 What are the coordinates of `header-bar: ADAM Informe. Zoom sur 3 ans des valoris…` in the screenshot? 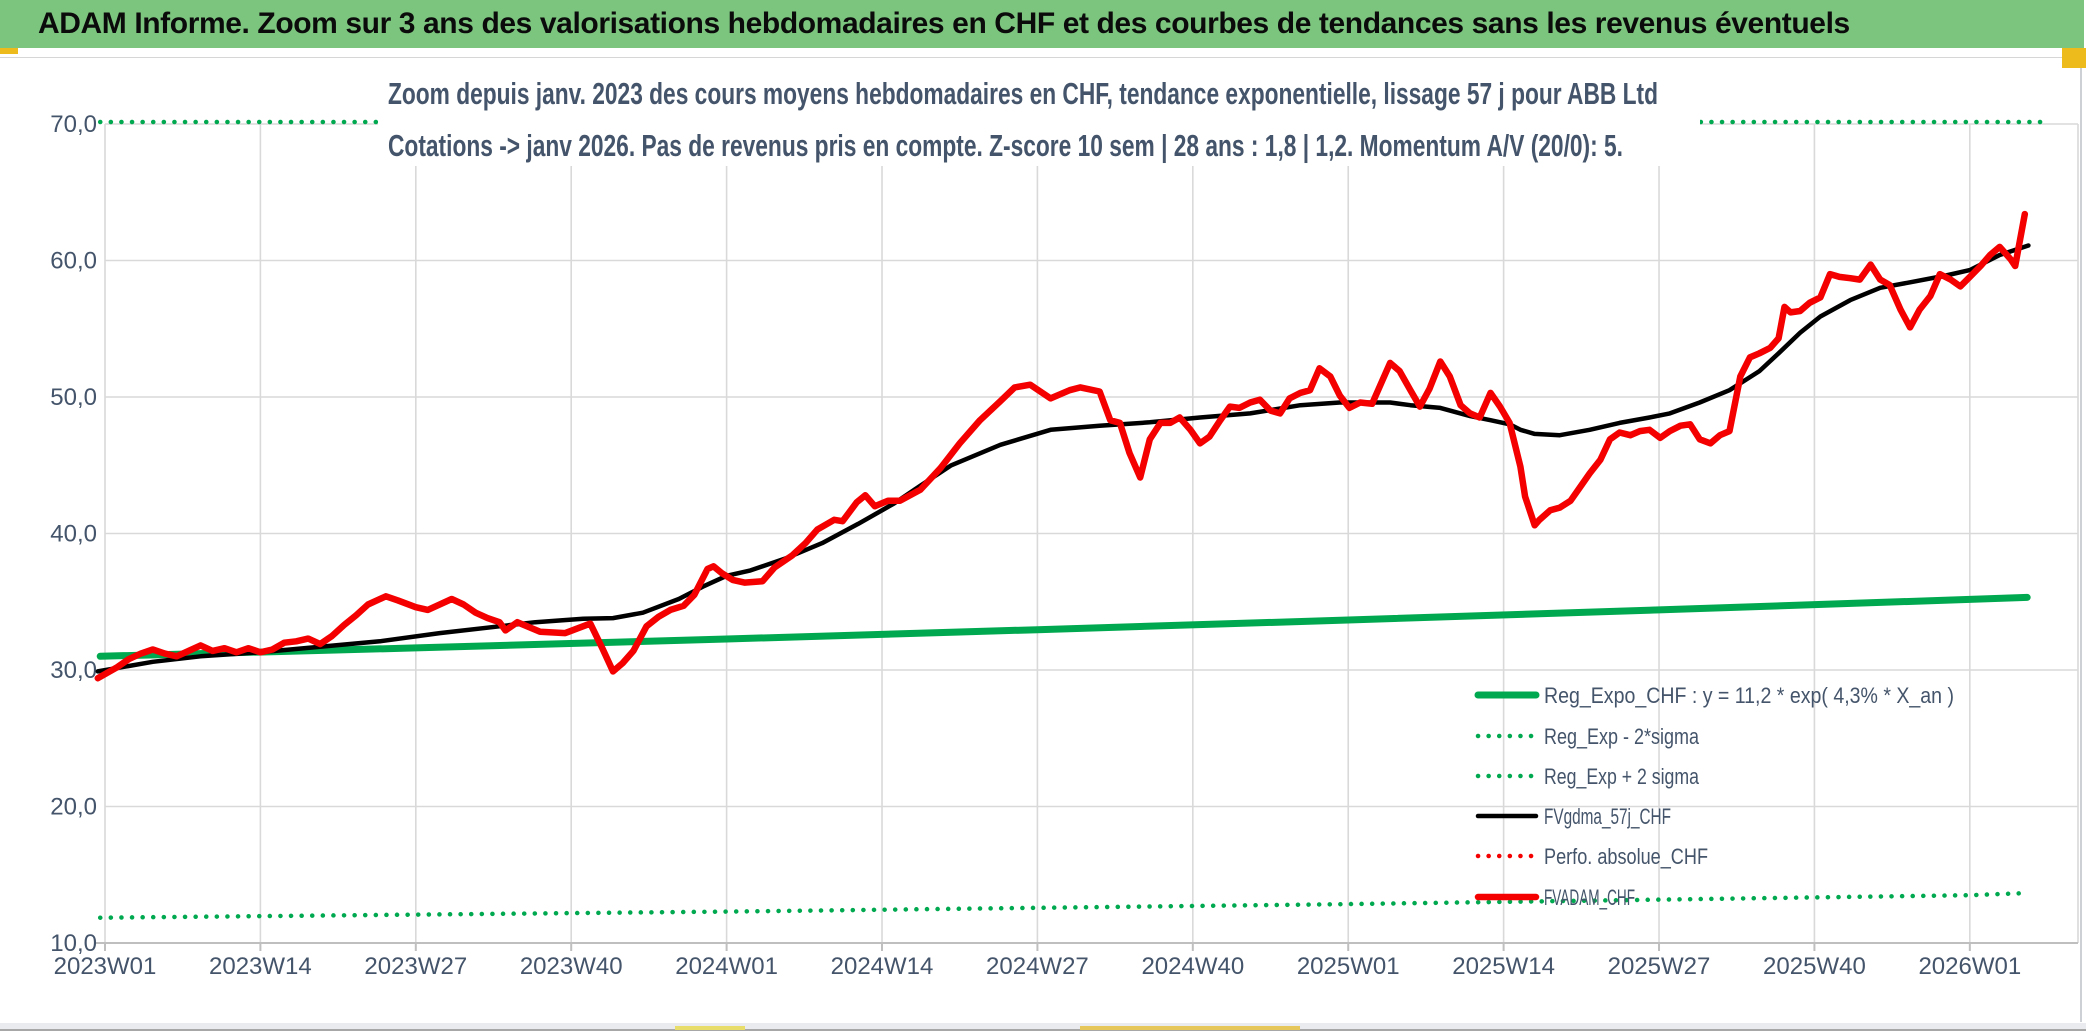 It's located at (1042, 24).